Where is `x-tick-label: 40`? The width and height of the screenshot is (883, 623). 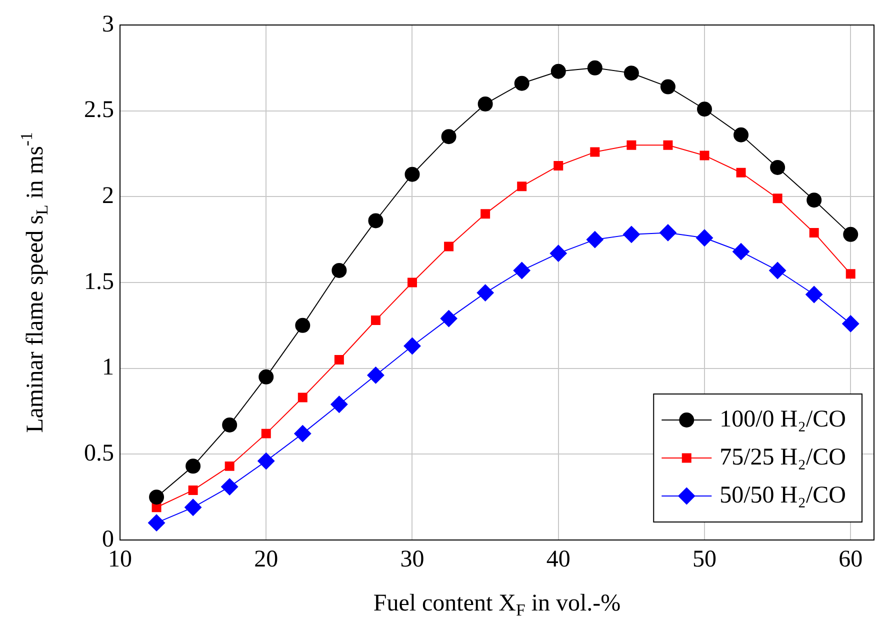 x-tick-label: 40 is located at coordinates (558, 559).